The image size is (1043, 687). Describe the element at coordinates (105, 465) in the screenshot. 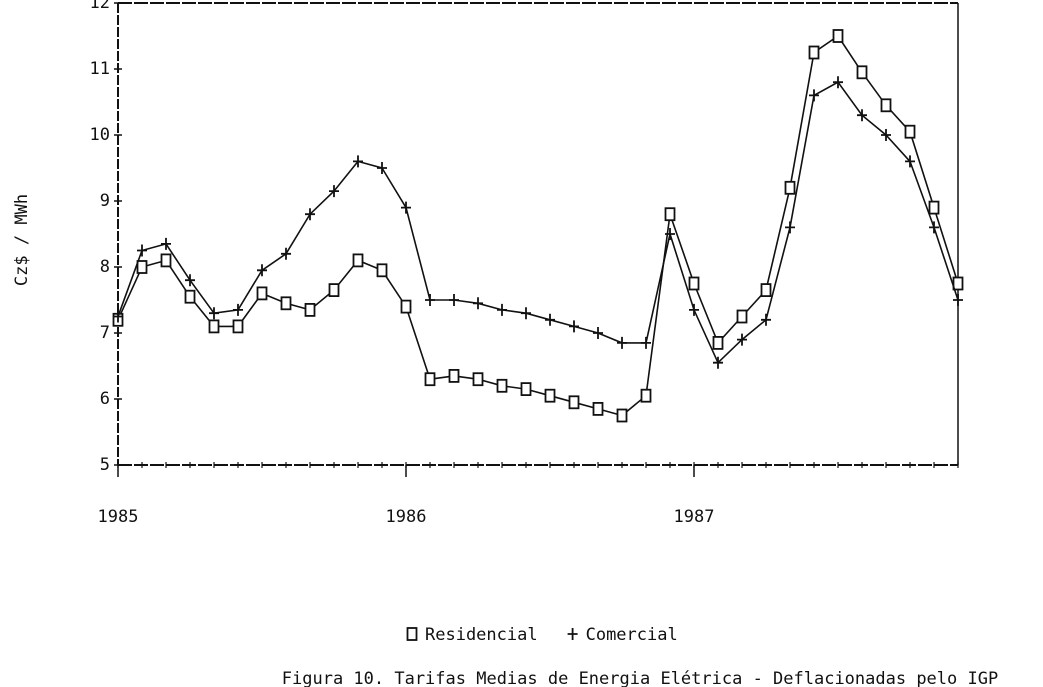

I see `y-tick-label: 5` at that location.